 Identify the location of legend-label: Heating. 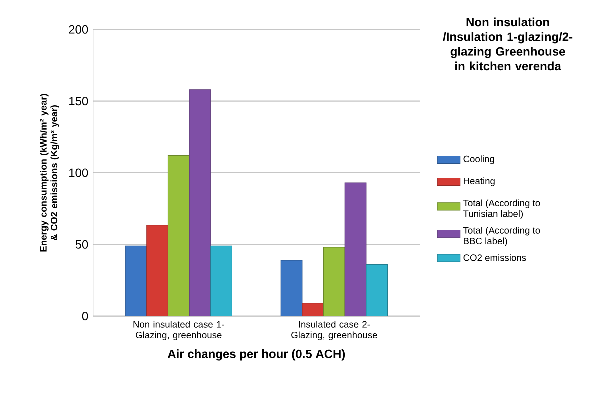
(479, 182).